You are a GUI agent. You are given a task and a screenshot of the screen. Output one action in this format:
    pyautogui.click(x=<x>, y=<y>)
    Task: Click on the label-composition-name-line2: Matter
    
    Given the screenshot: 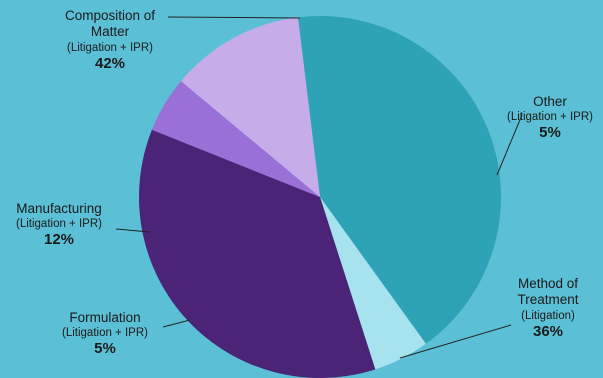 What is the action you would take?
    pyautogui.click(x=110, y=32)
    